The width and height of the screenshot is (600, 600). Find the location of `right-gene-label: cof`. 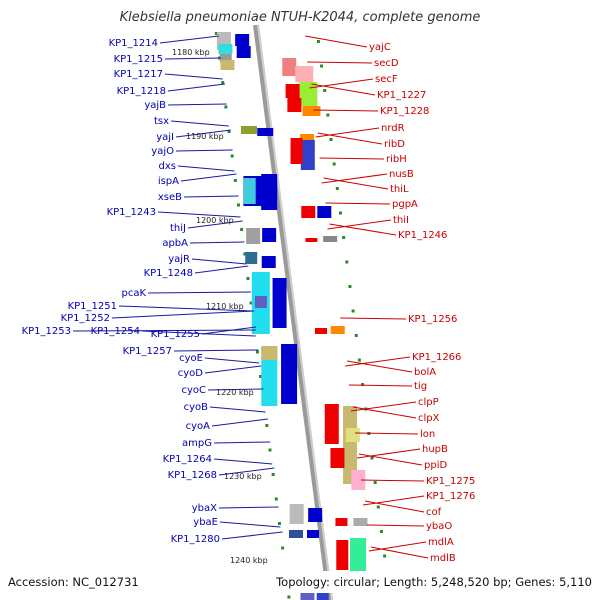

right-gene-label: cof is located at coordinates (434, 512).